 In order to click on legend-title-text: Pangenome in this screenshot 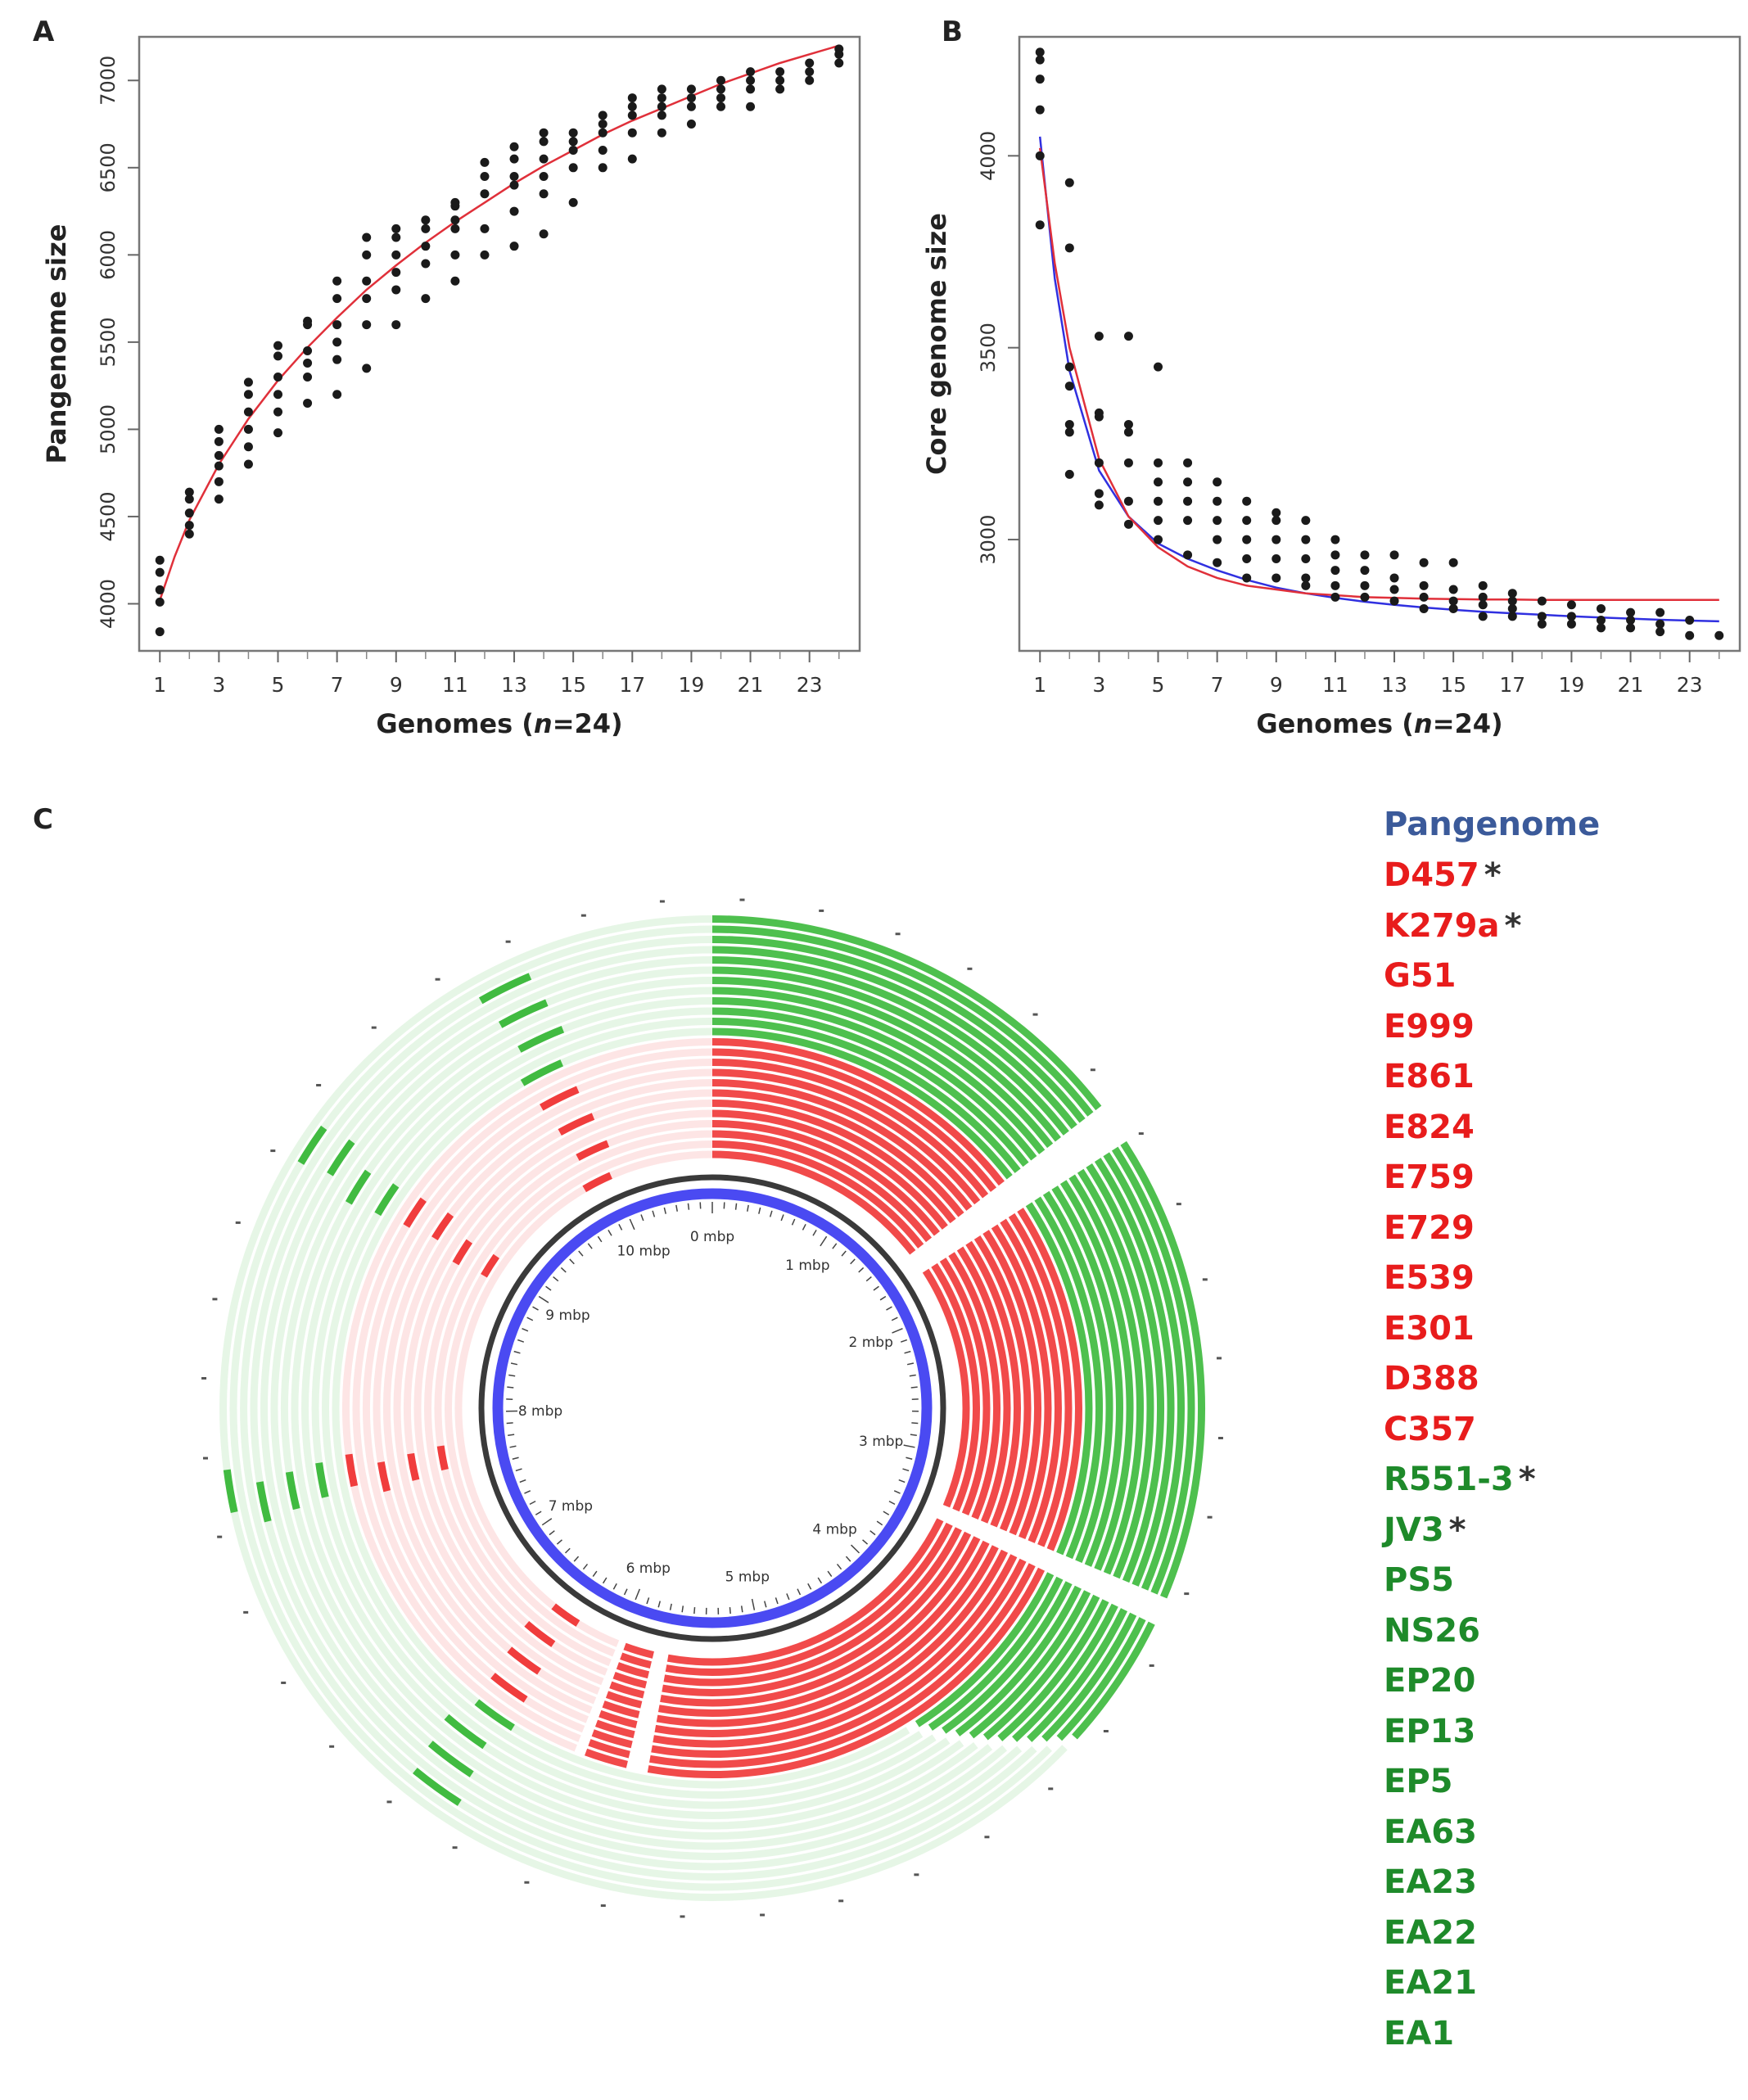, I will do `click(1492, 824)`.